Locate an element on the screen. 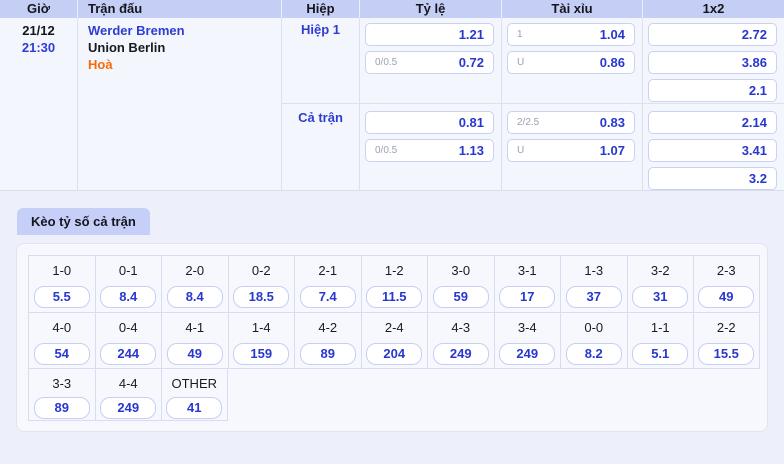 The image size is (784, 464). 1x2-odds-button: 3.86 is located at coordinates (712, 62).